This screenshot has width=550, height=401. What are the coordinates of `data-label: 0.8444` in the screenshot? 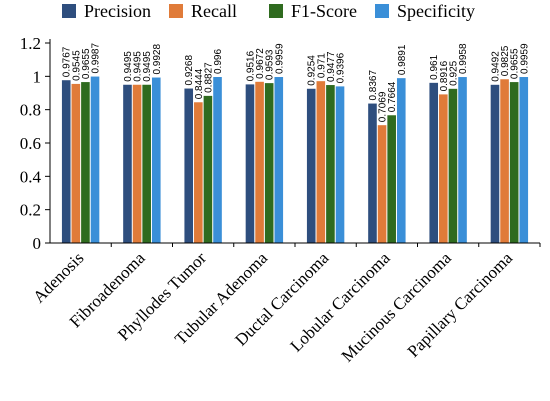 It's located at (199, 83).